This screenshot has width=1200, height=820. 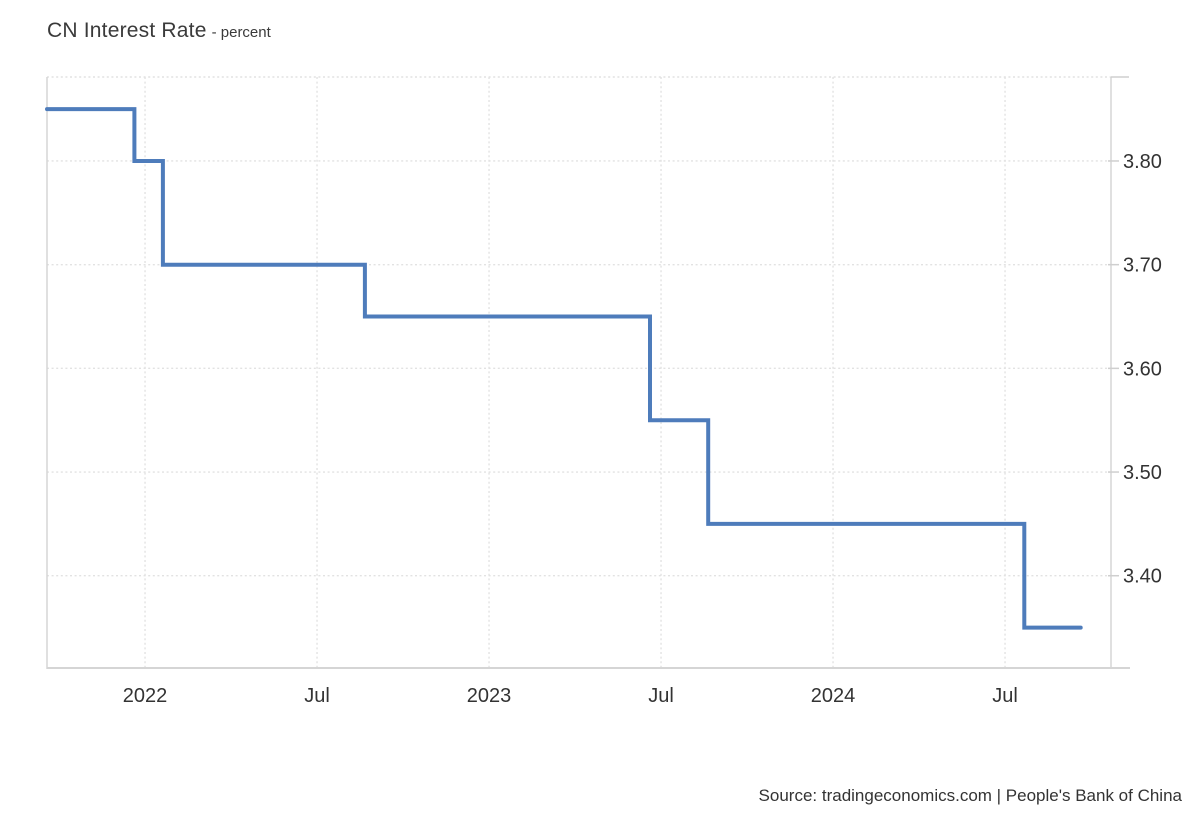 I want to click on y-tick-label: 3.80, so click(x=1142, y=162).